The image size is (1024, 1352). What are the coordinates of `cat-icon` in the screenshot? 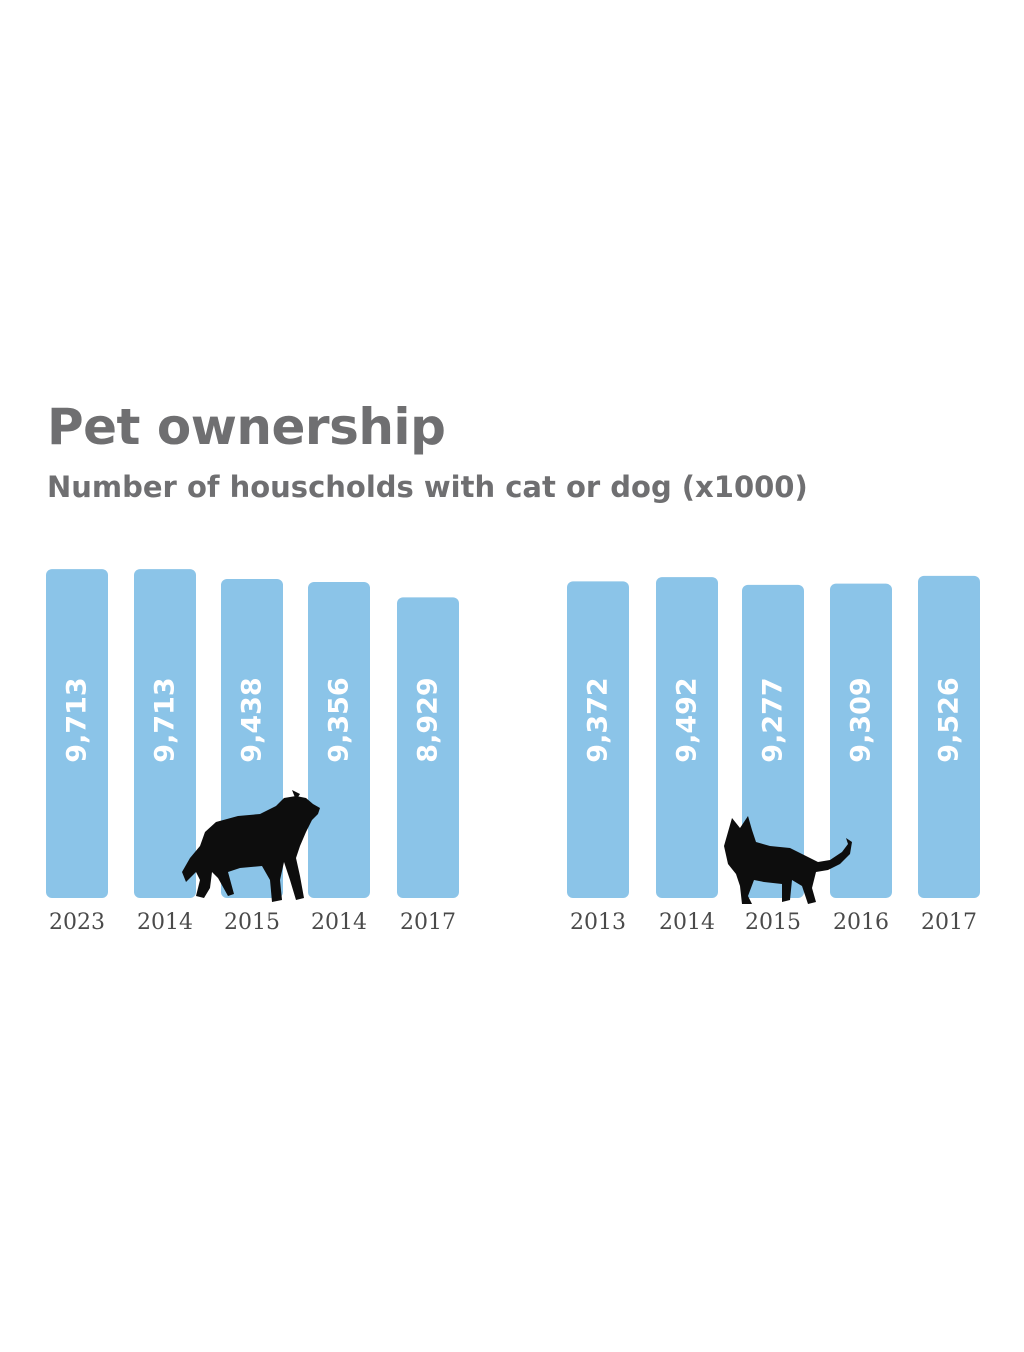 It's located at (788, 860).